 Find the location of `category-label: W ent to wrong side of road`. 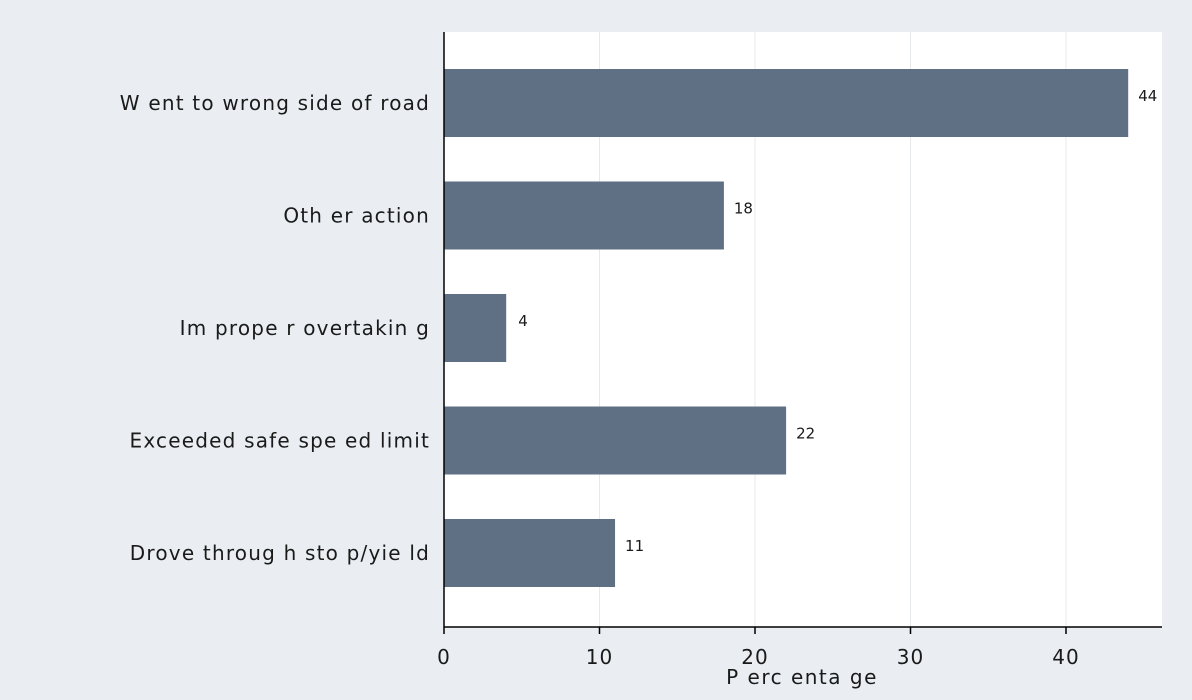

category-label: W ent to wrong side of road is located at coordinates (275, 103).